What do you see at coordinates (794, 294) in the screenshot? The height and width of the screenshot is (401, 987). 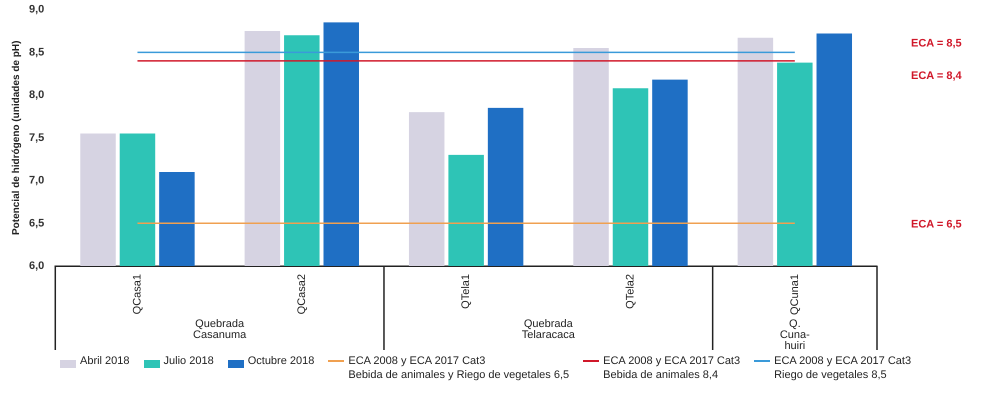 I see `x-tick-label: QCuna1` at bounding box center [794, 294].